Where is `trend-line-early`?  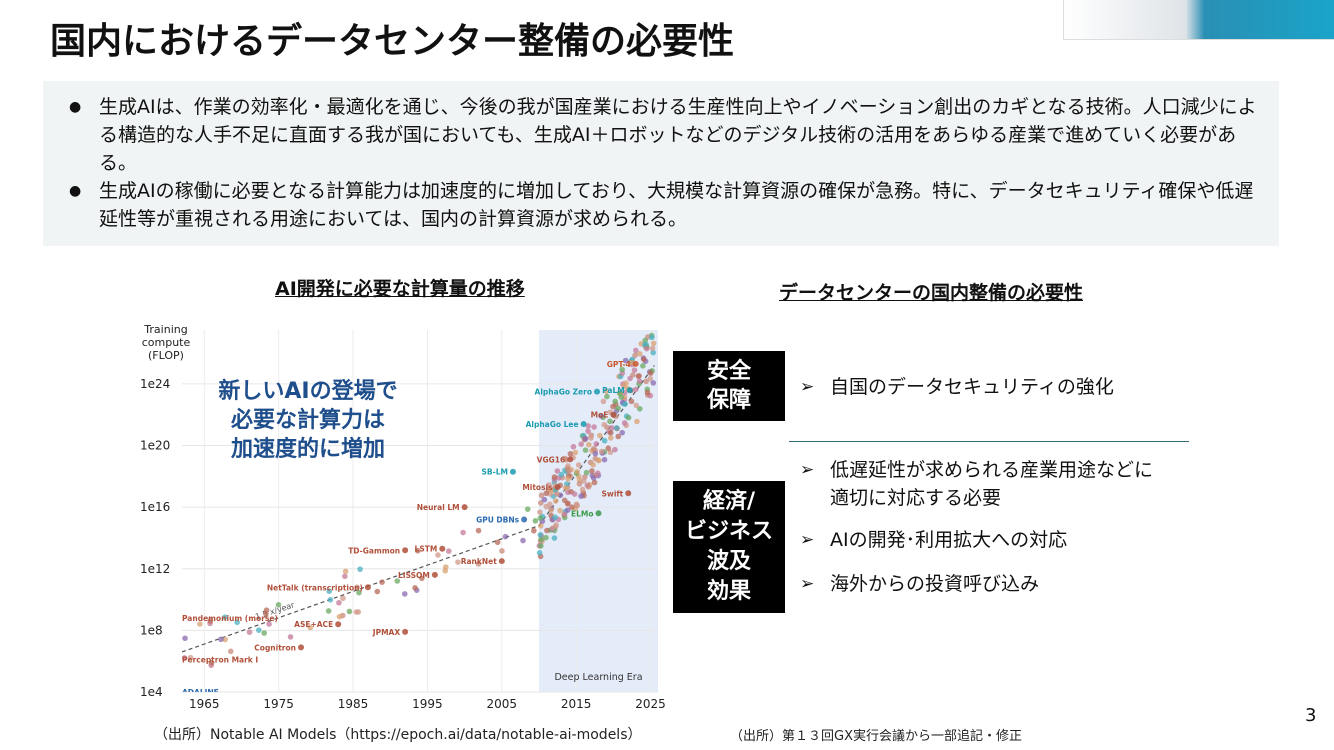
trend-line-early is located at coordinates (361, 589).